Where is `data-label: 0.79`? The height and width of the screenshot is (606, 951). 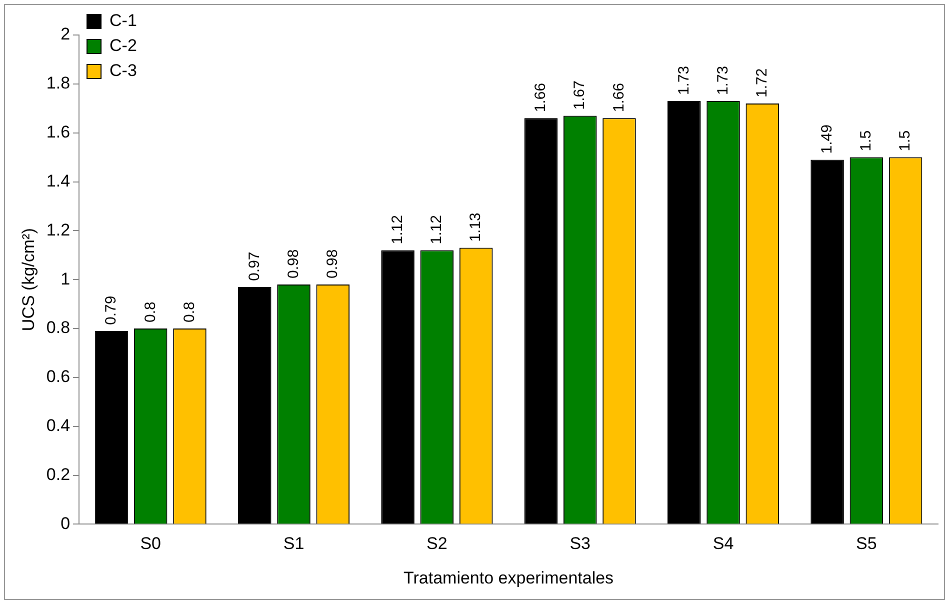 data-label: 0.79 is located at coordinates (111, 310).